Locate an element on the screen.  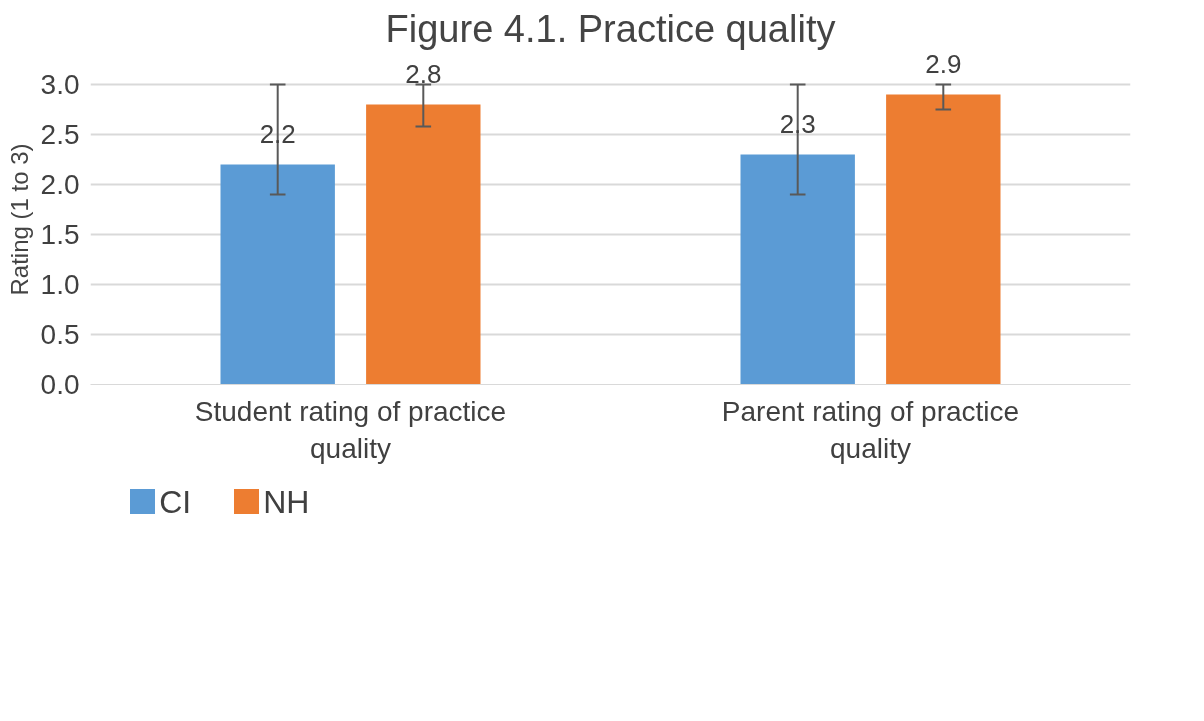
y-tick-label: 2.5 is located at coordinates (60, 134).